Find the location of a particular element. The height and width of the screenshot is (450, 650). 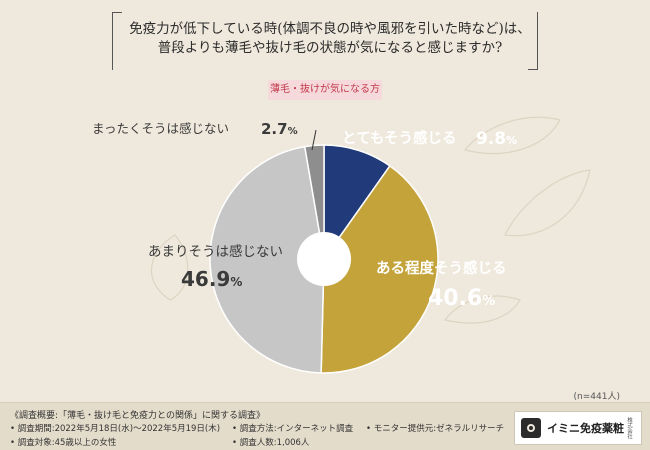

title-line-2: 普段よりも薄毛や抜け毛の状態が気になると感じますか? is located at coordinates (330, 48).